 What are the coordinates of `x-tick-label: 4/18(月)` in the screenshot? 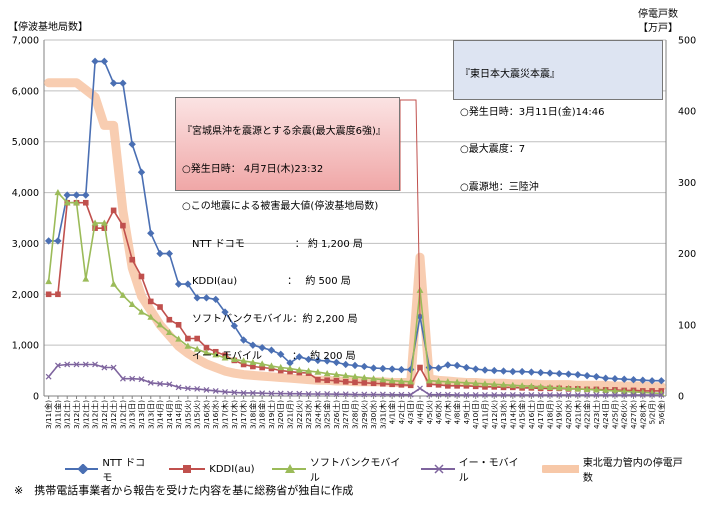 It's located at (549, 414).